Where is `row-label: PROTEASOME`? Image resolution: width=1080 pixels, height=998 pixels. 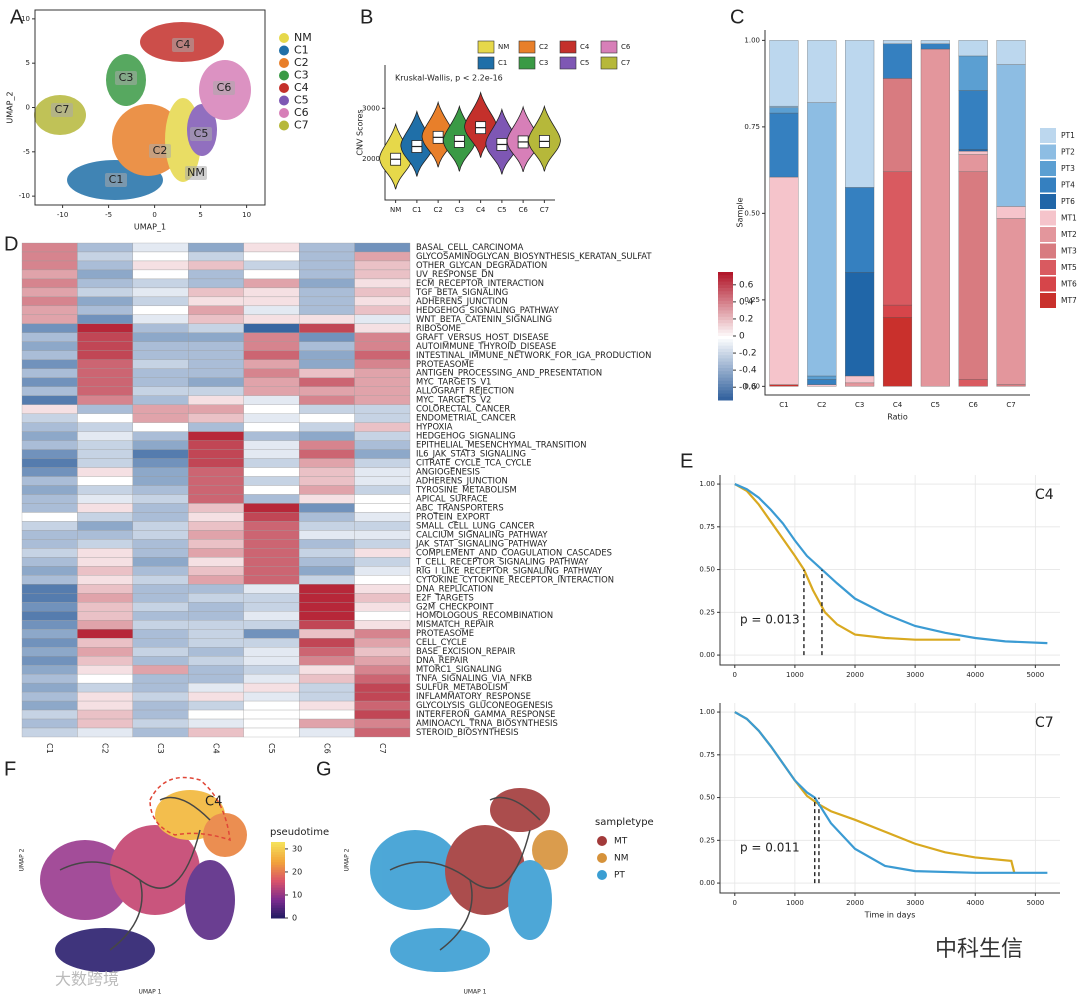
row-label: PROTEASOME is located at coordinates (445, 633).